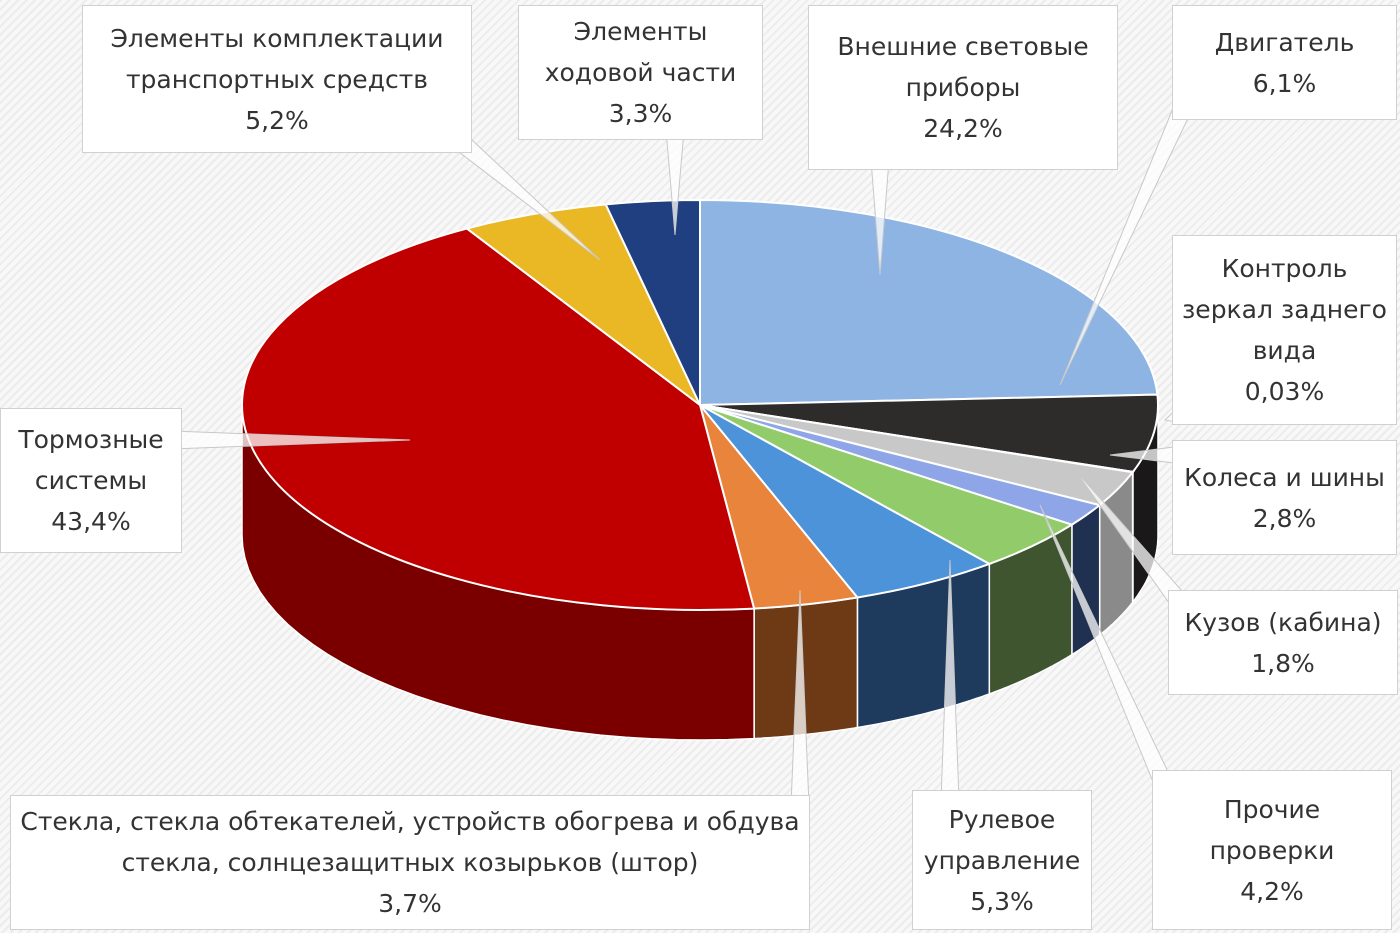 Image resolution: width=1400 pixels, height=933 pixels. Describe the element at coordinates (410, 903) in the screenshot. I see `data-label-value: 3,7%` at that location.